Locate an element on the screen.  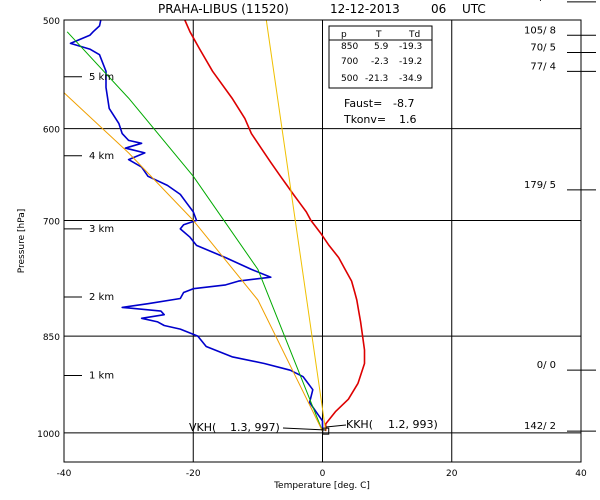
chart-header-tz: UTC is located at coordinates (474, 9).